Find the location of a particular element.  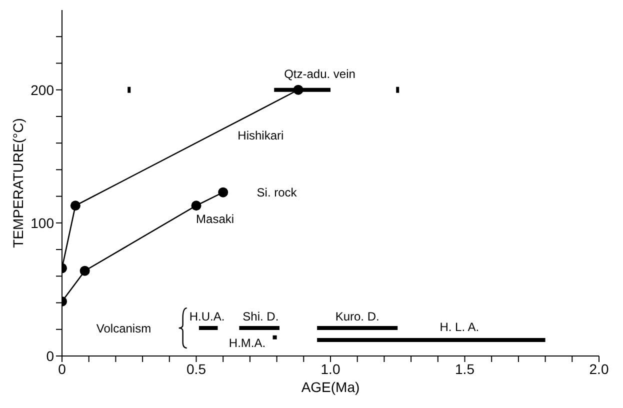

annotation: Kuro. D. is located at coordinates (357, 316).